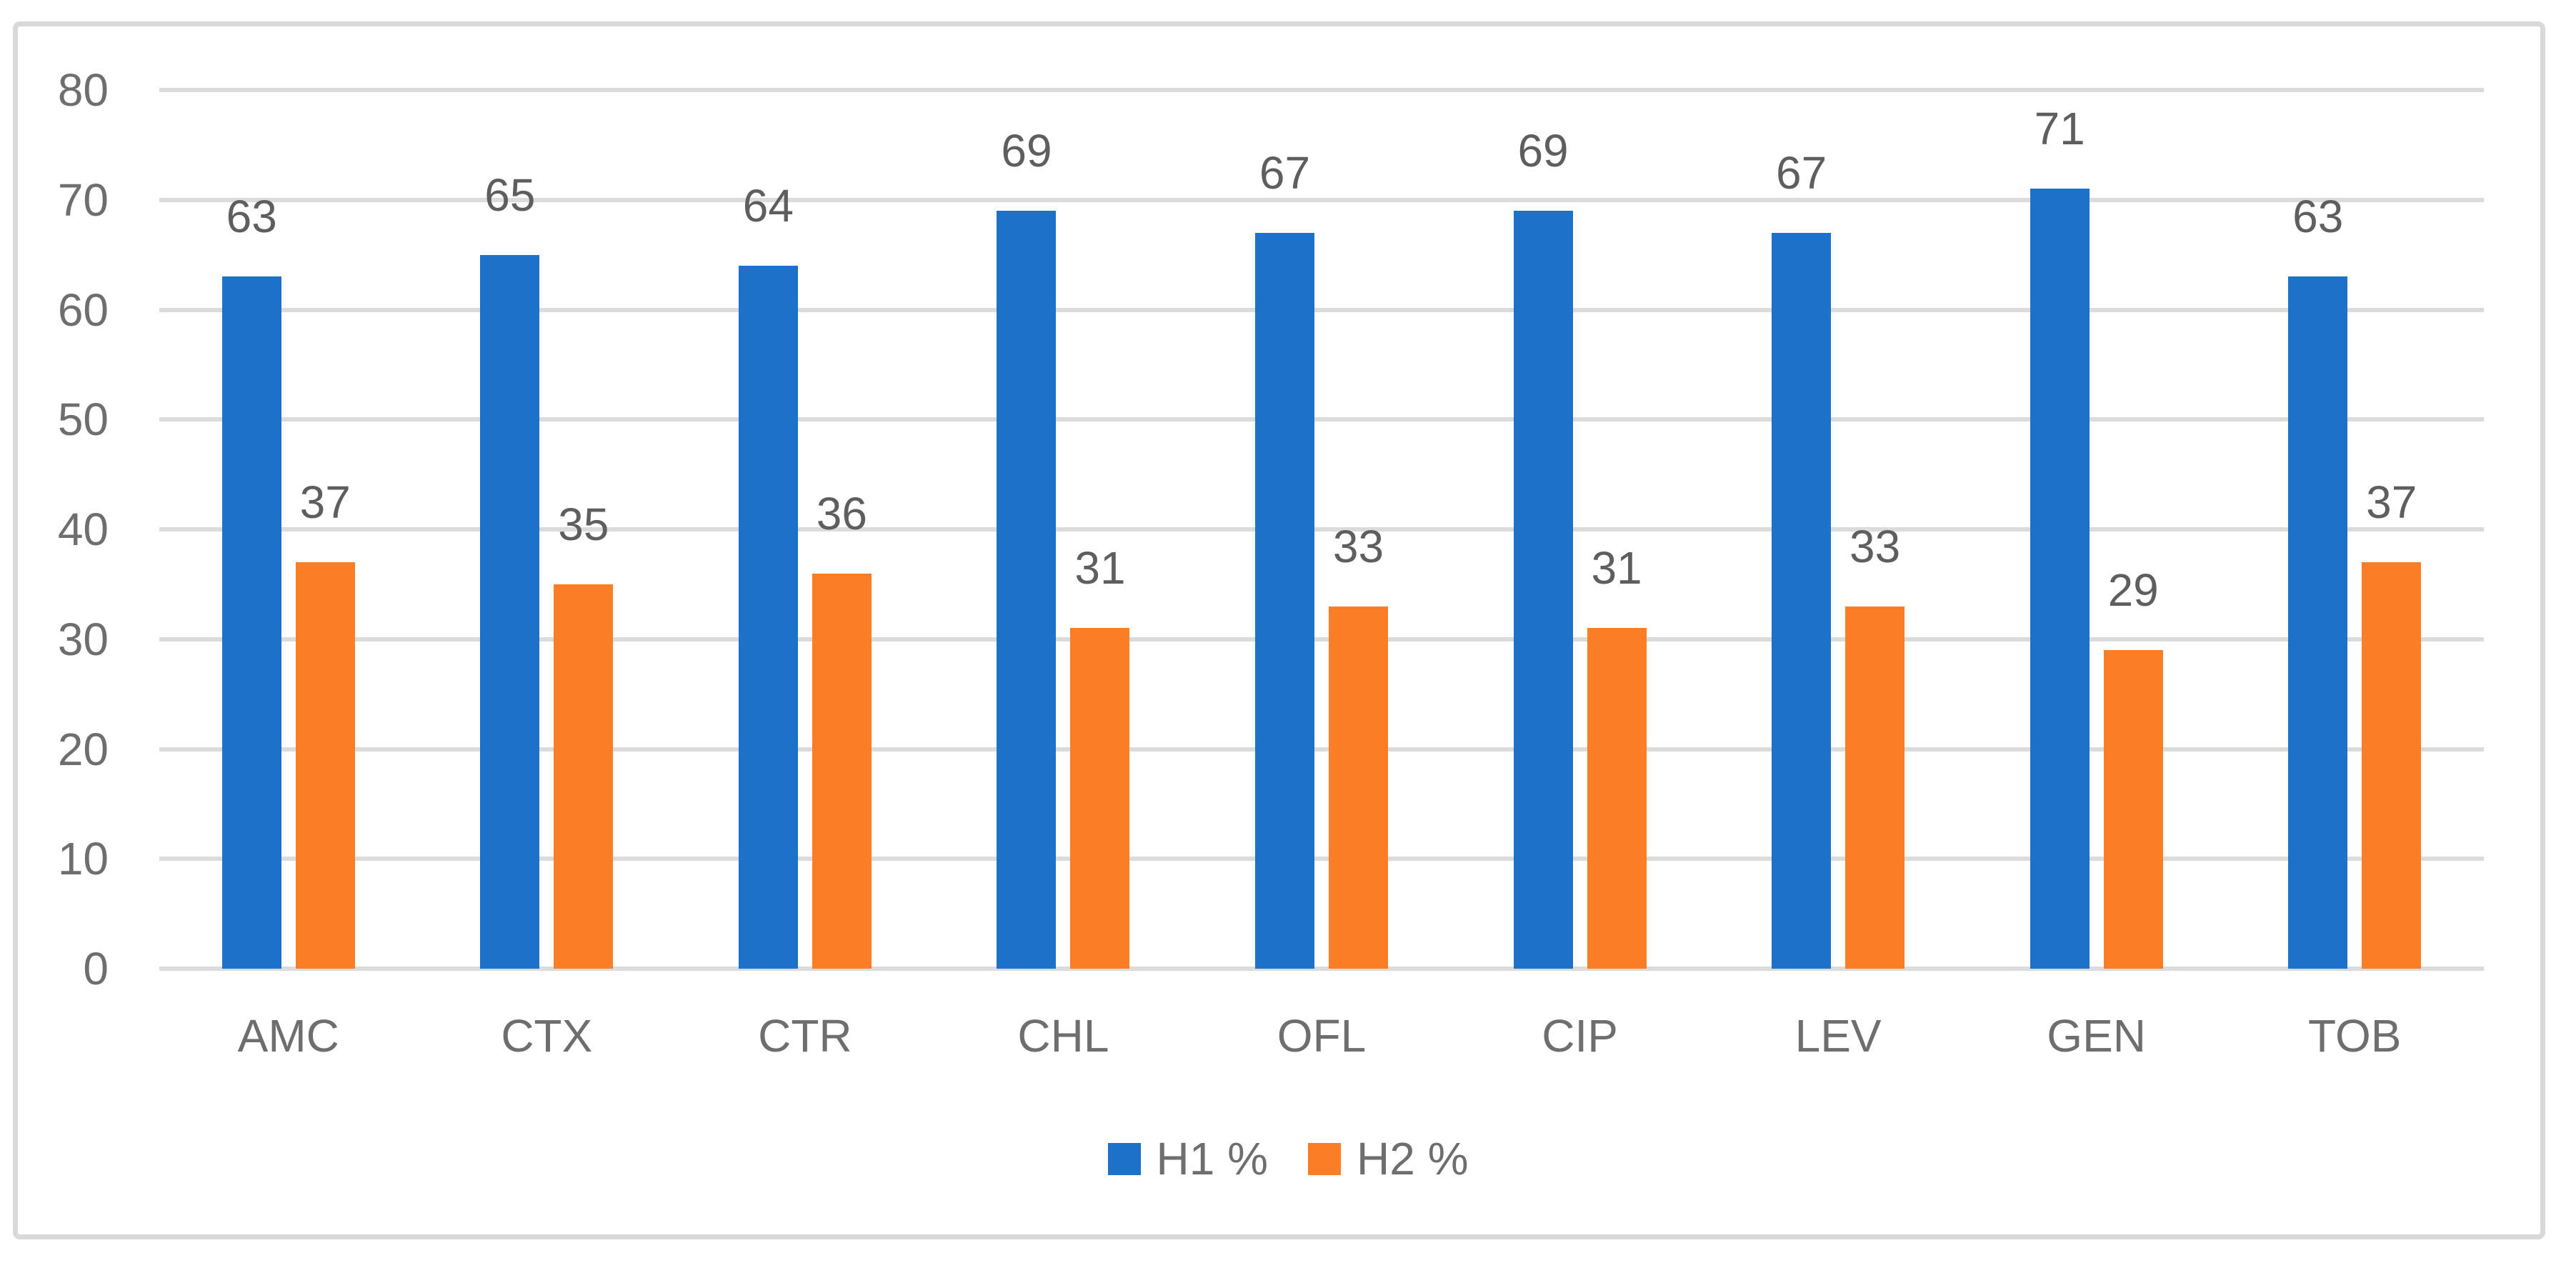 The height and width of the screenshot is (1263, 2576). I want to click on x-category-label-amc: AMC, so click(288, 1036).